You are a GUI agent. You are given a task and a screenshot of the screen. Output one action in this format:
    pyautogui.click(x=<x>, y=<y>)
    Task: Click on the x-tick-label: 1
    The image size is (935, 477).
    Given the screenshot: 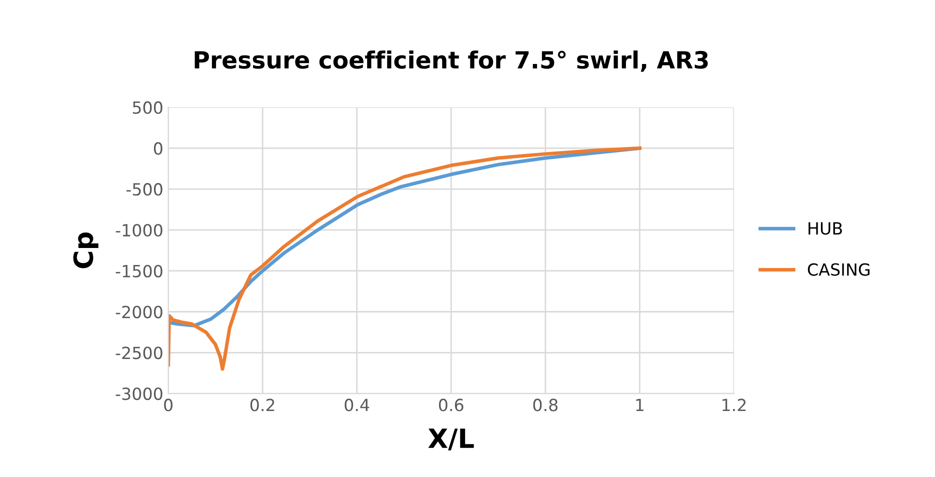 What is the action you would take?
    pyautogui.click(x=640, y=405)
    